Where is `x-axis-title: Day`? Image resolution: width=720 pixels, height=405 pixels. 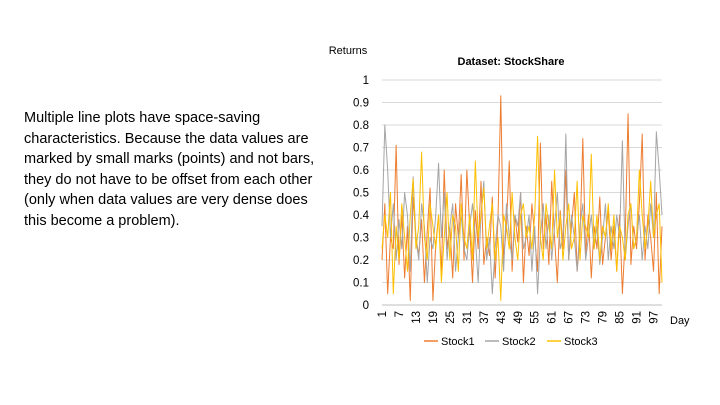 x-axis-title: Day is located at coordinates (680, 321).